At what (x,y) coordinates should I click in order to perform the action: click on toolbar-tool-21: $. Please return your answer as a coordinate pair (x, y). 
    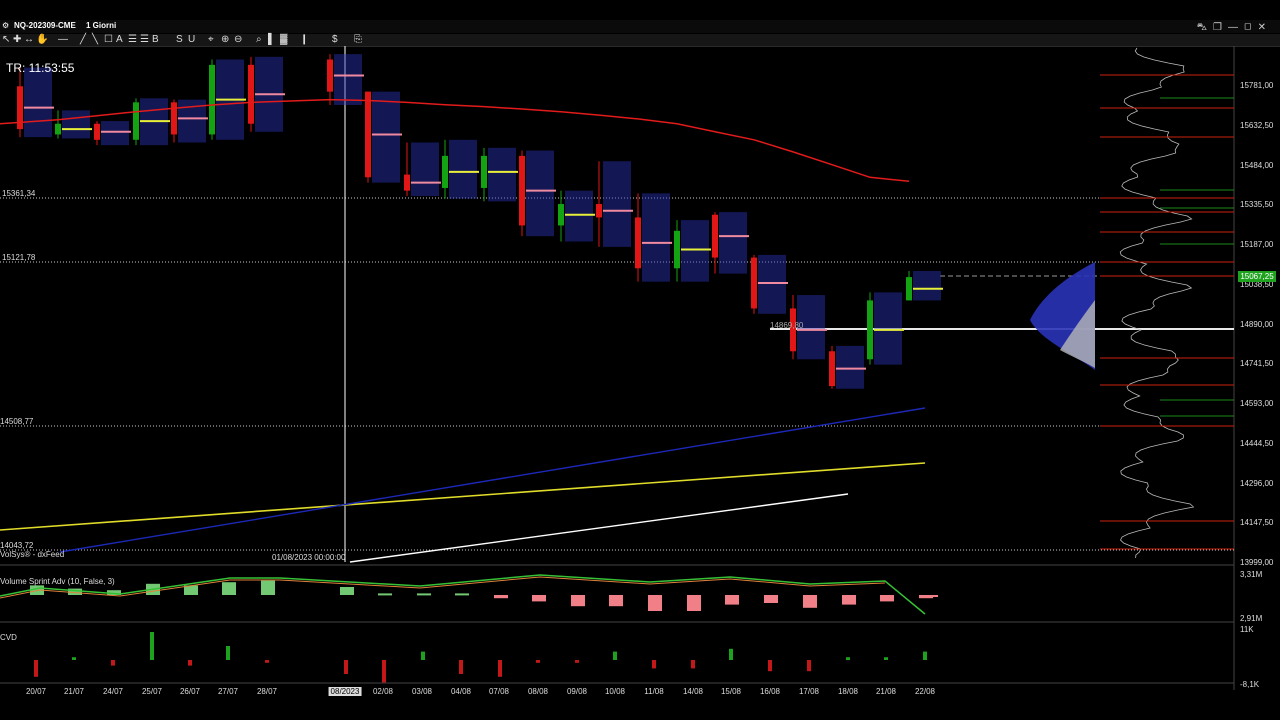
    Looking at the image, I should click on (335, 39).